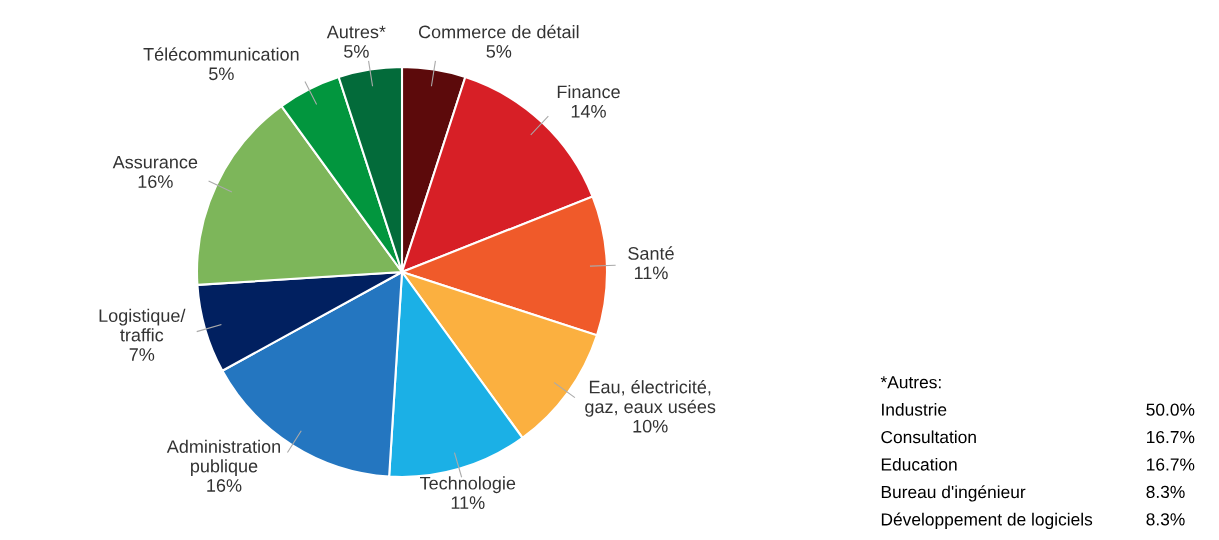  What do you see at coordinates (468, 485) in the screenshot?
I see `slice-label: Technologie` at bounding box center [468, 485].